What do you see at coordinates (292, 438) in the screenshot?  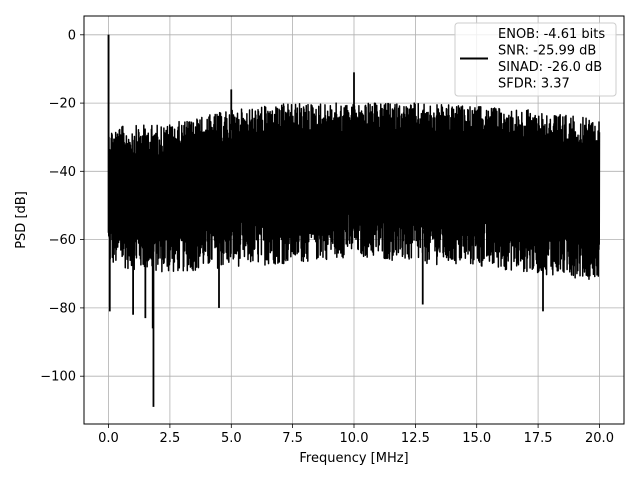 I see `x-tick-label: 7.5` at bounding box center [292, 438].